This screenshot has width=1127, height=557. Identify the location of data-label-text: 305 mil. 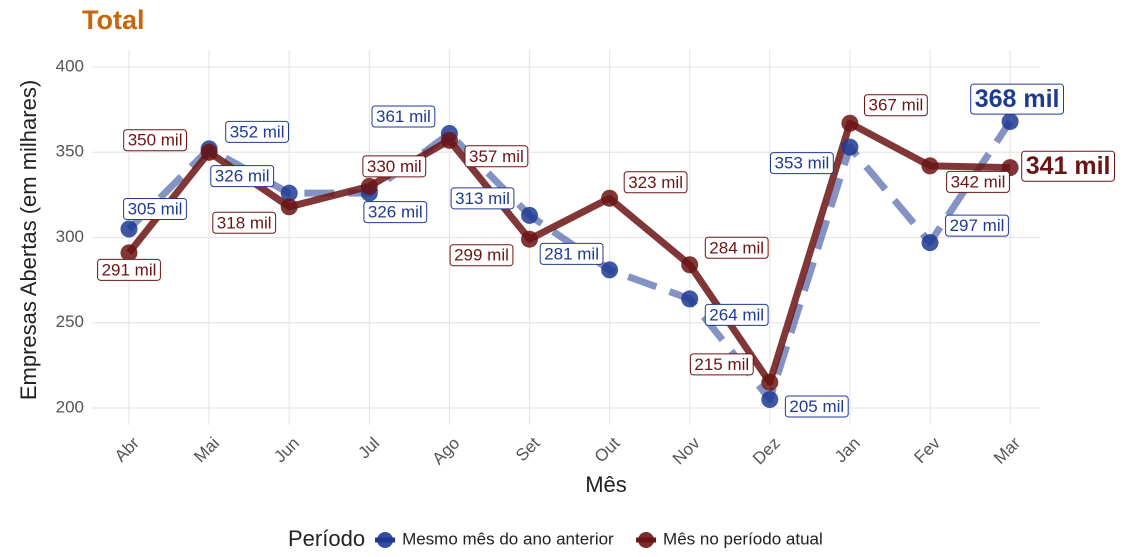
(155, 208).